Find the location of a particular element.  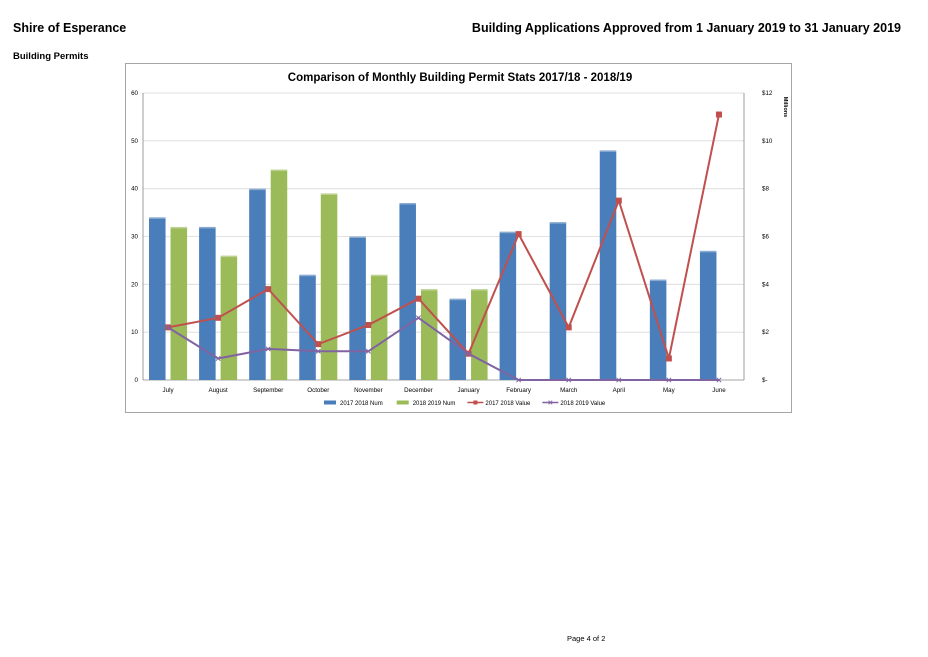

y2-tick-label: $12 is located at coordinates (767, 93).